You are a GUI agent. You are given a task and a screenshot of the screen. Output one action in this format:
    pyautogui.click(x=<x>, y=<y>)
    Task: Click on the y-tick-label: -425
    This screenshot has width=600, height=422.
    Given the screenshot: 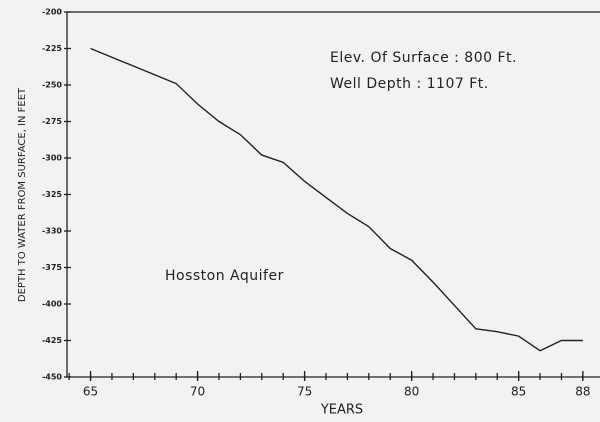 What is the action you would take?
    pyautogui.click(x=52, y=340)
    